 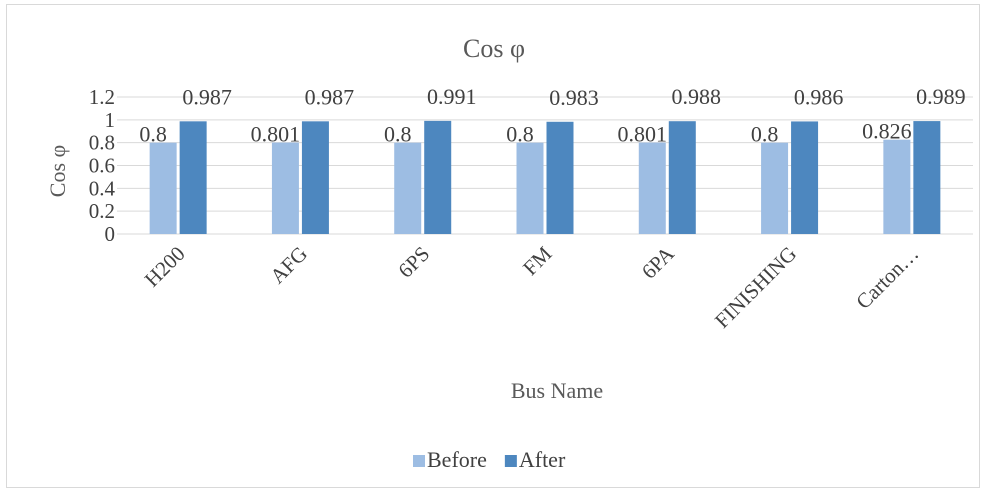 I want to click on x-tick-label: 6PS, so click(x=413, y=262).